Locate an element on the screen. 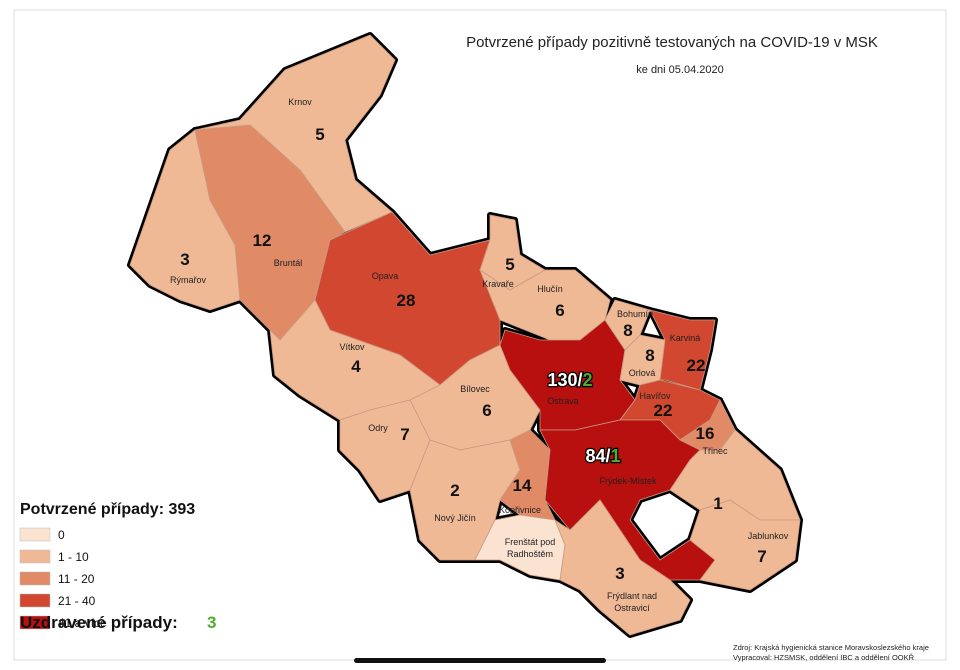  region-name: Frenštát pod is located at coordinates (530, 542).